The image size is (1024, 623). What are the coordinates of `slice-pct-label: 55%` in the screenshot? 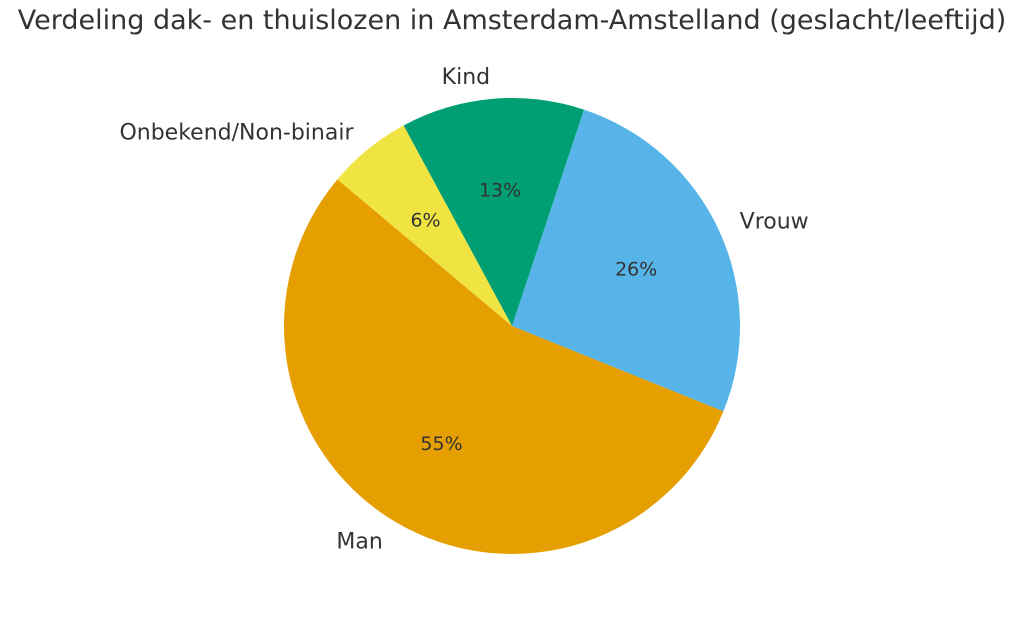 It's located at (441, 444).